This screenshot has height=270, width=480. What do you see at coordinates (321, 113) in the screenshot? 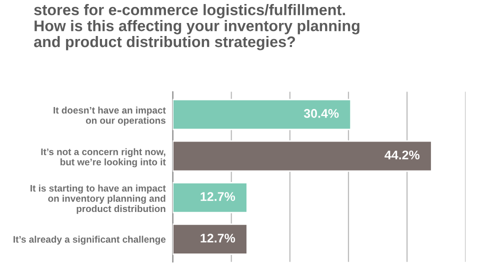
I see `data-label: 30.4%` at bounding box center [321, 113].